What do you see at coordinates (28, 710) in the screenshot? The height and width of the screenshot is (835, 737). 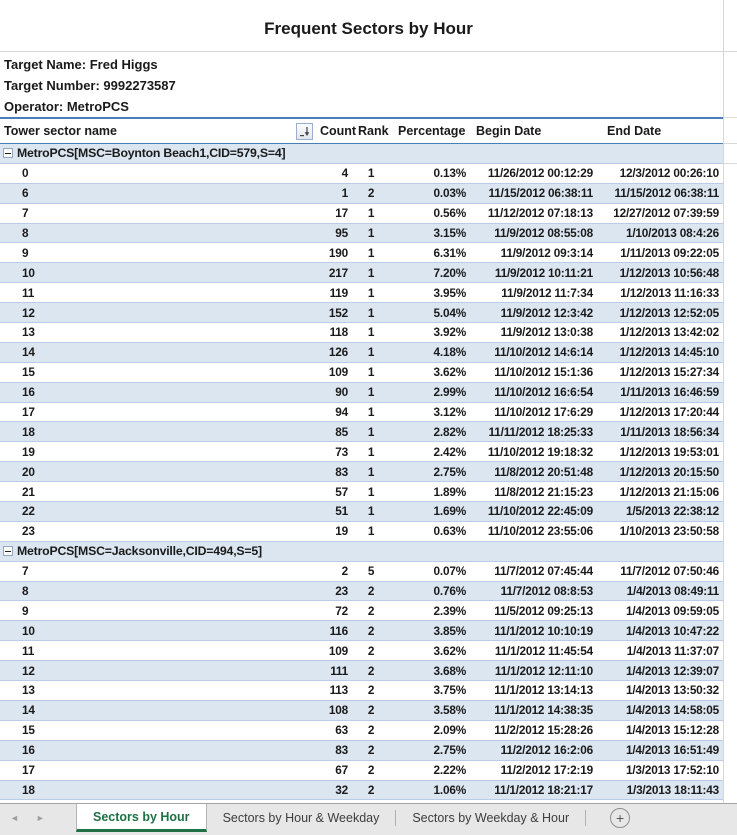 I see `cell-hour: 14` at bounding box center [28, 710].